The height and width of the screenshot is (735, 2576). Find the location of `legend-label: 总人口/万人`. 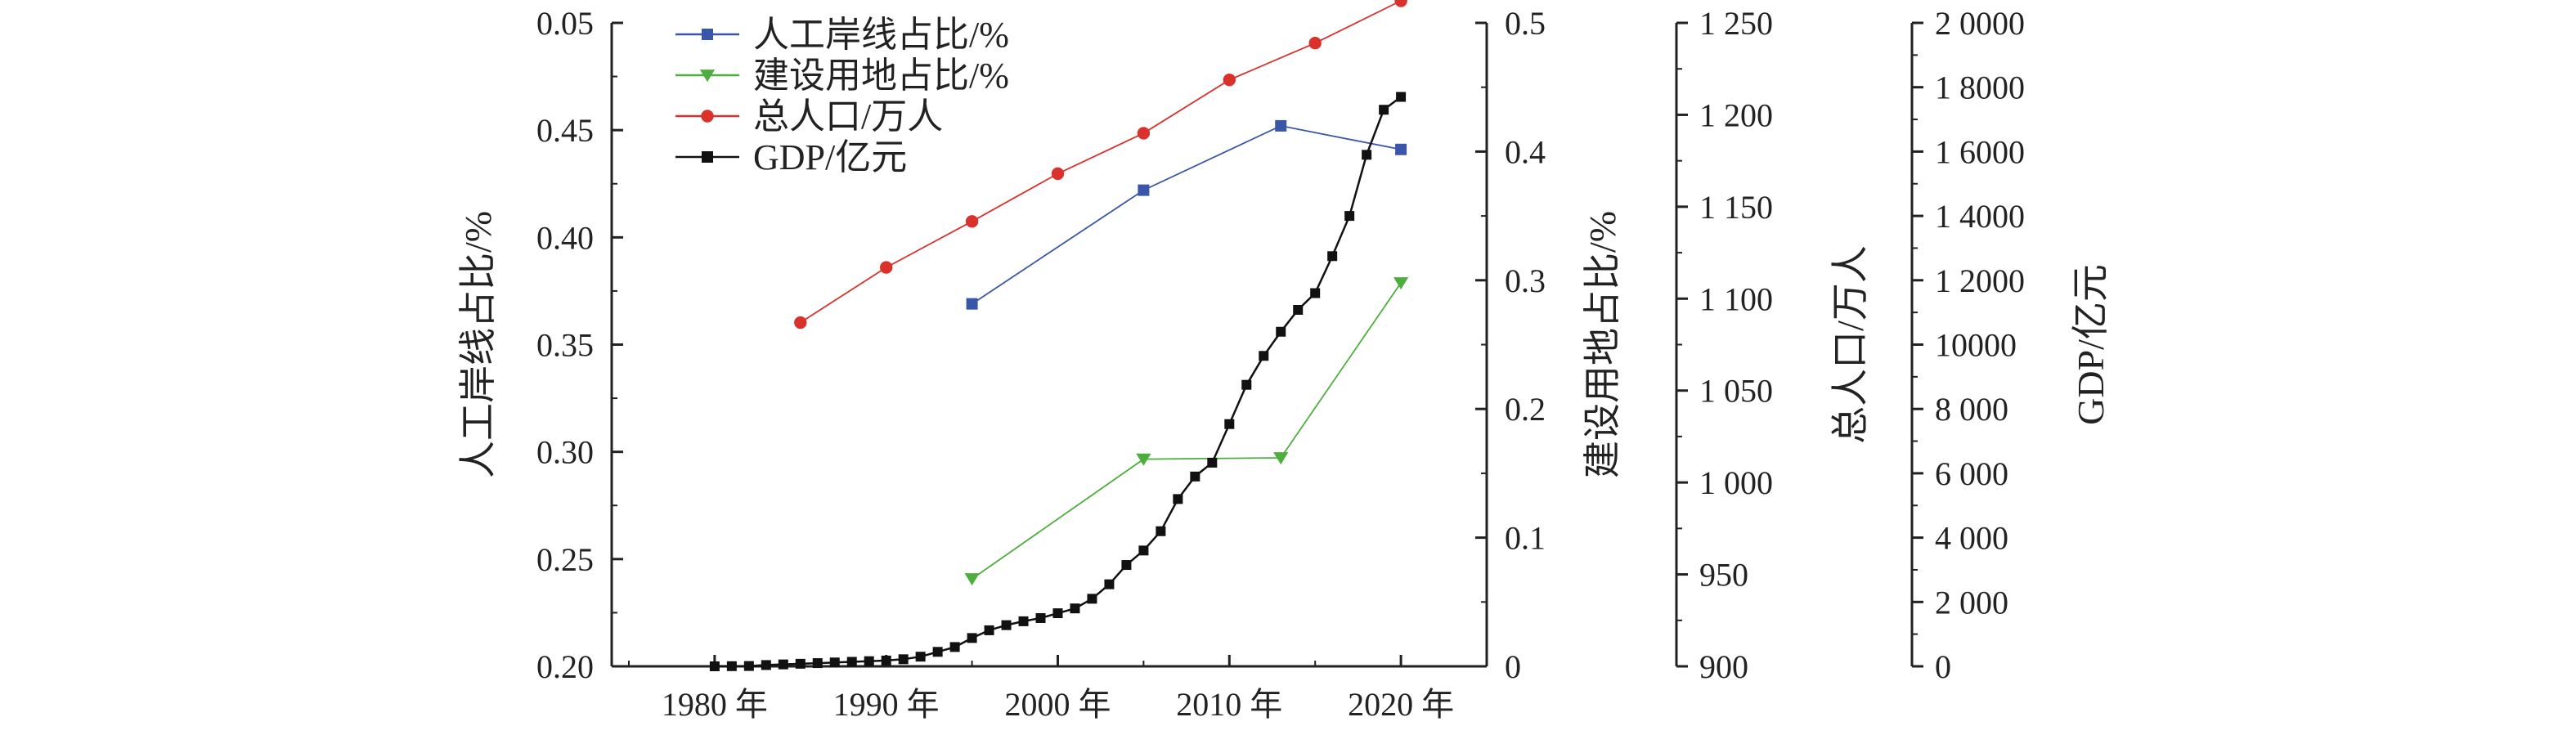

legend-label: 总人口/万人 is located at coordinates (848, 116).